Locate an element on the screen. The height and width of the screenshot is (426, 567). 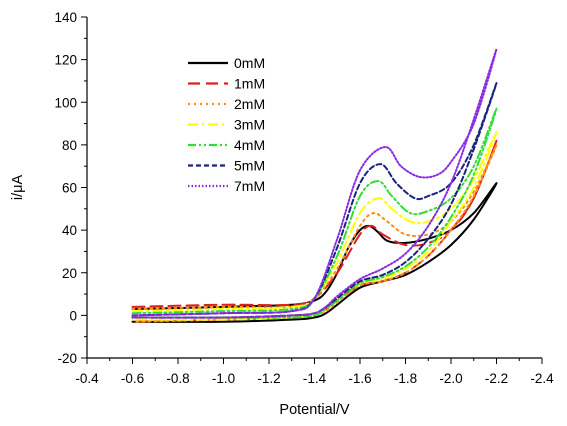
y-tick-label: 40 is located at coordinates (69, 230).